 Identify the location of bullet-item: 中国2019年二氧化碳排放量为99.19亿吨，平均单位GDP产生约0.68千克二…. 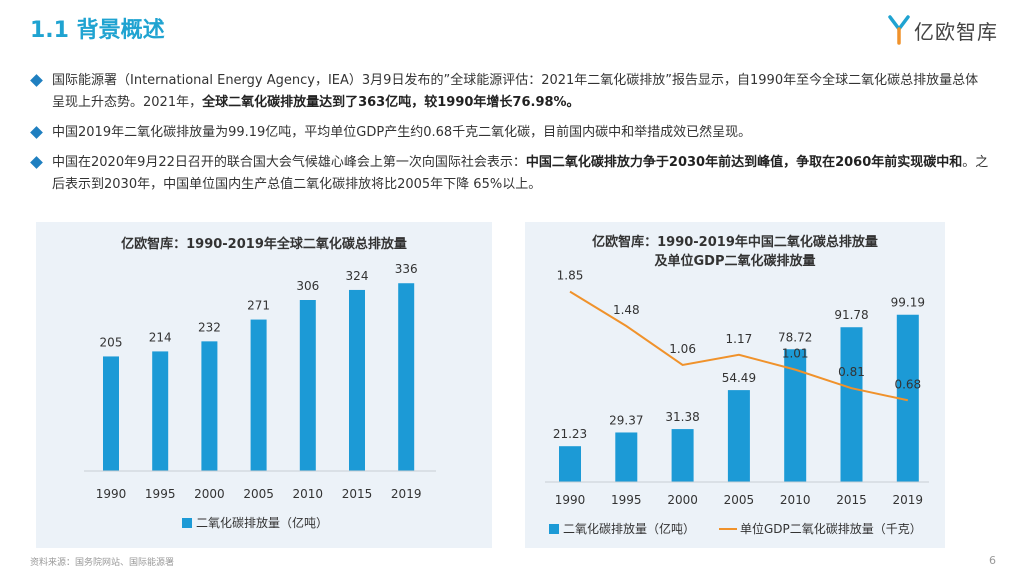
(510, 133).